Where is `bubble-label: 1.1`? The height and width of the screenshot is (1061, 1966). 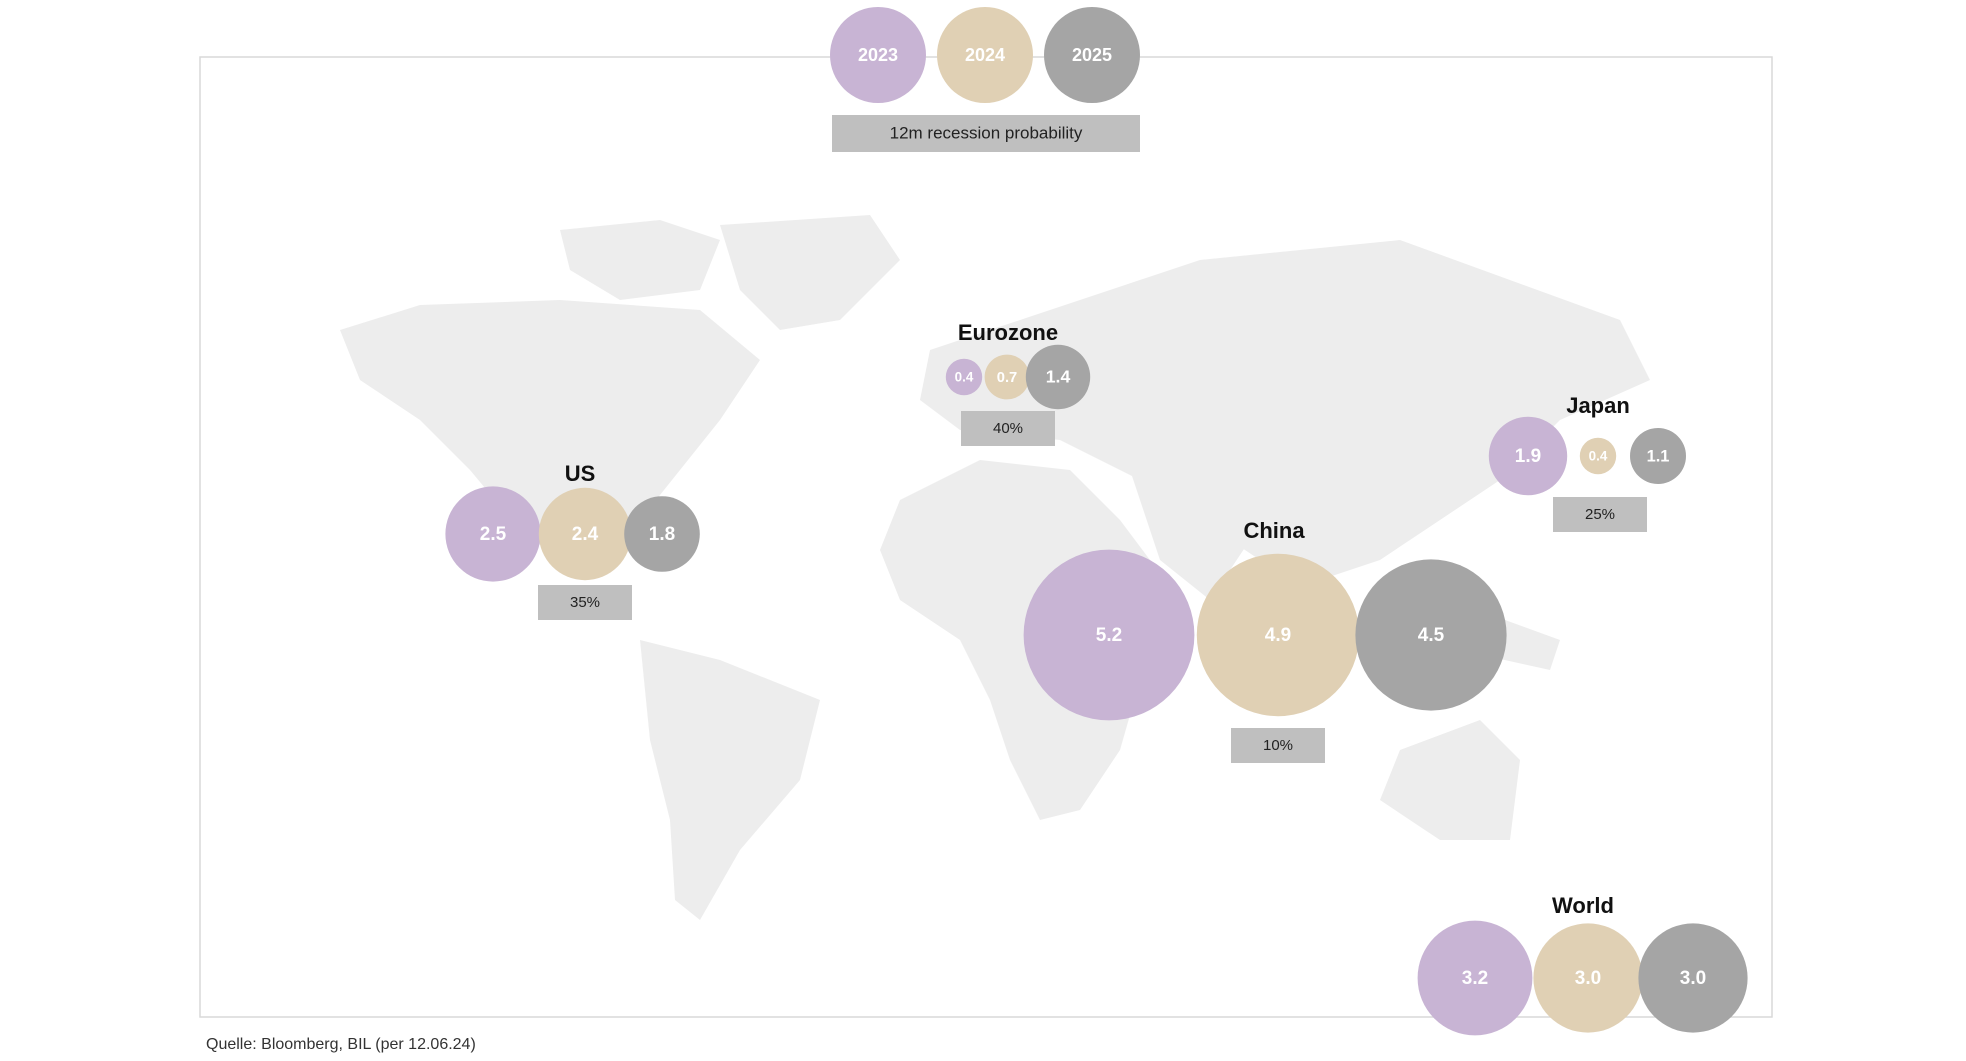
bubble-label: 1.1 is located at coordinates (1658, 456).